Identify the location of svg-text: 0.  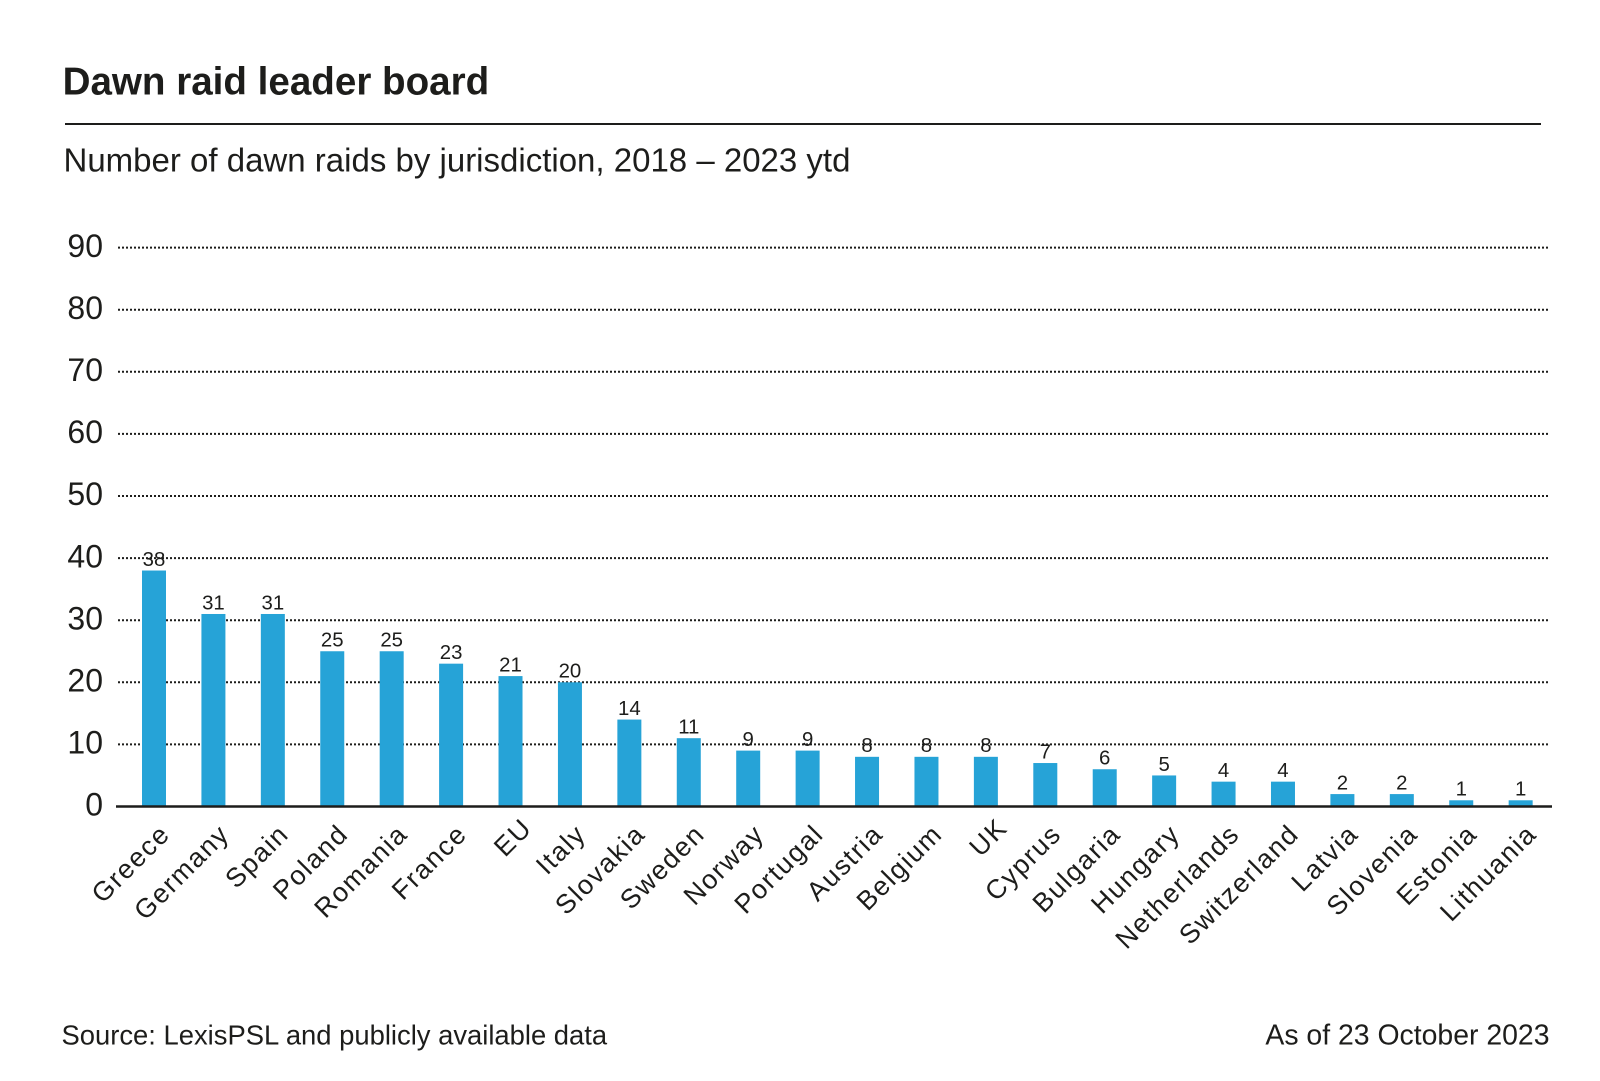
(94, 805).